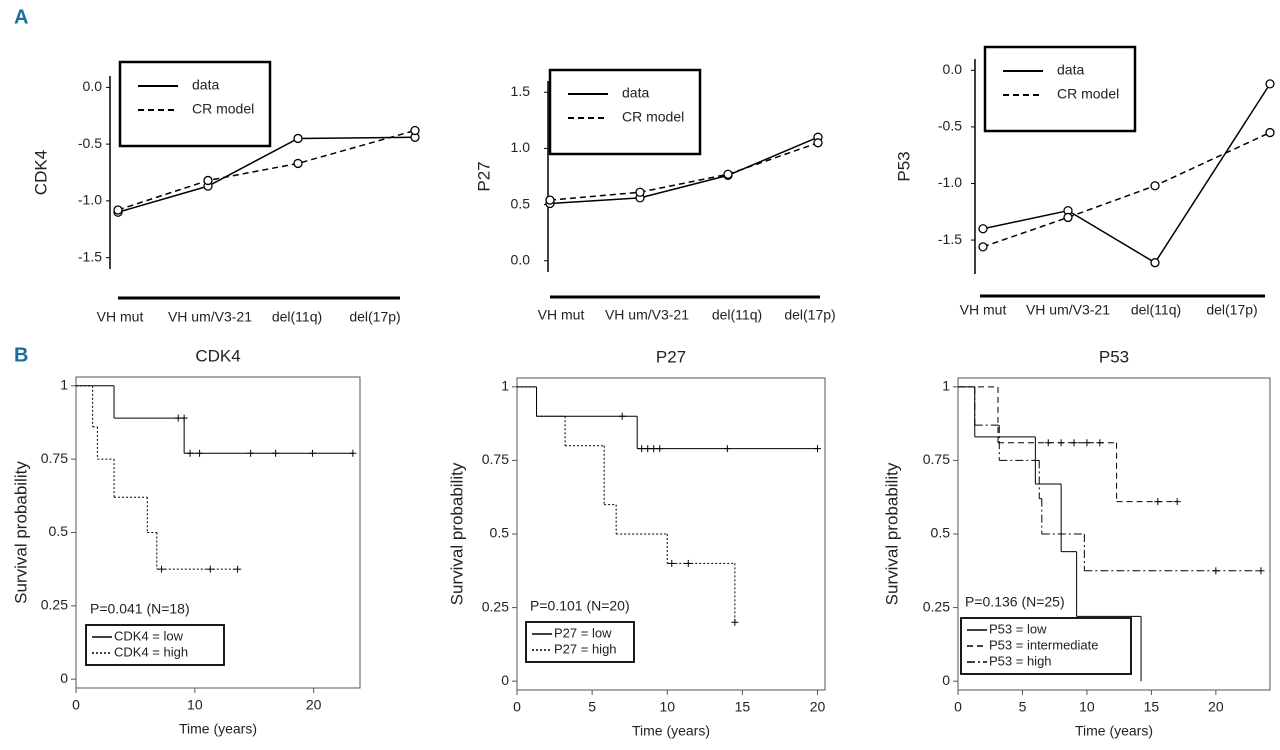  What do you see at coordinates (583, 632) in the screenshot?
I see `legend-label: P27 = low` at bounding box center [583, 632].